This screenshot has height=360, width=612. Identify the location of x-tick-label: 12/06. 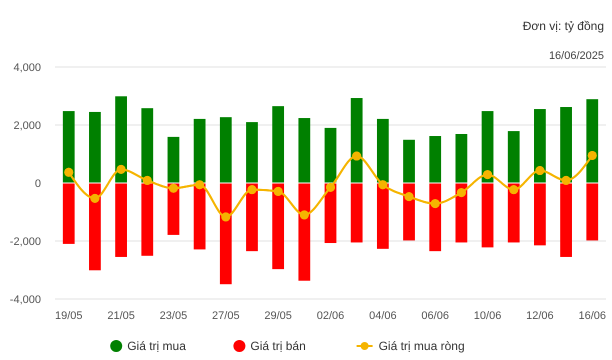
(540, 316).